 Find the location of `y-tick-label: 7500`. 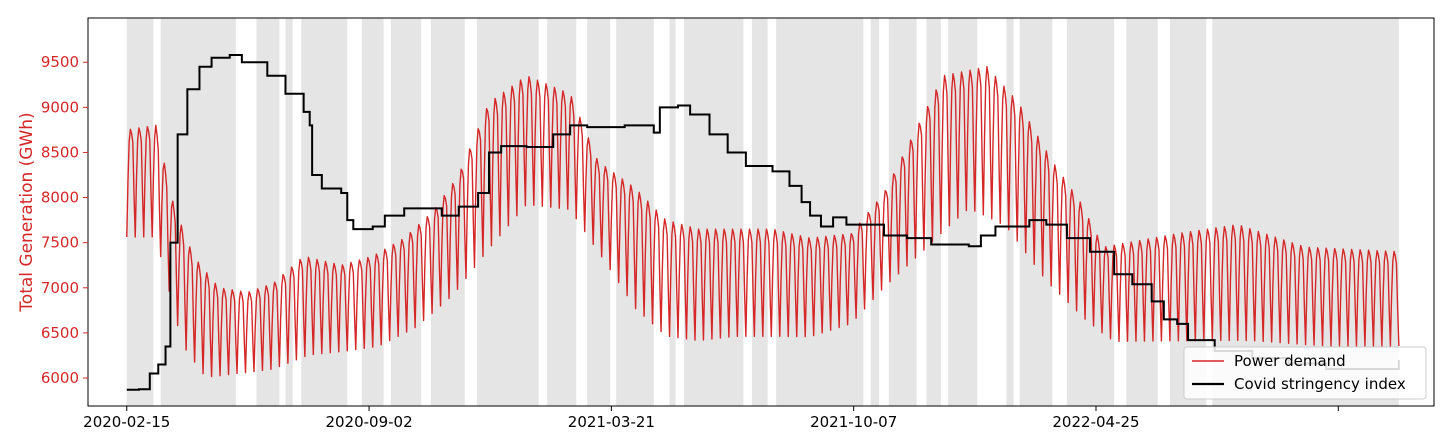

y-tick-label: 7500 is located at coordinates (60, 243).